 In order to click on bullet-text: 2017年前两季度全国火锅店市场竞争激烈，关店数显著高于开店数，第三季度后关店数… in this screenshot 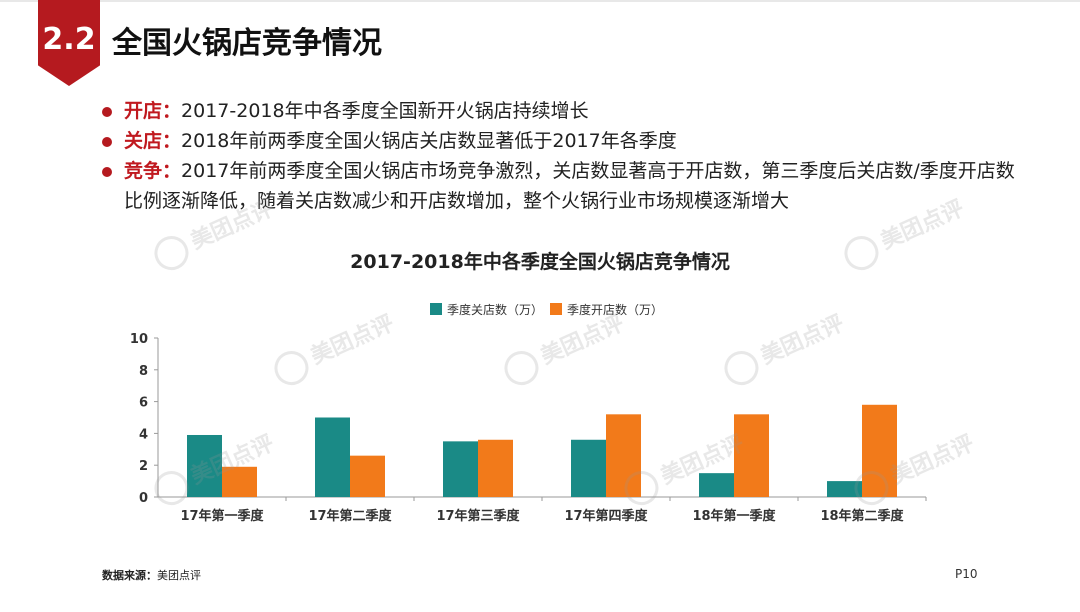, I will do `click(569, 186)`.